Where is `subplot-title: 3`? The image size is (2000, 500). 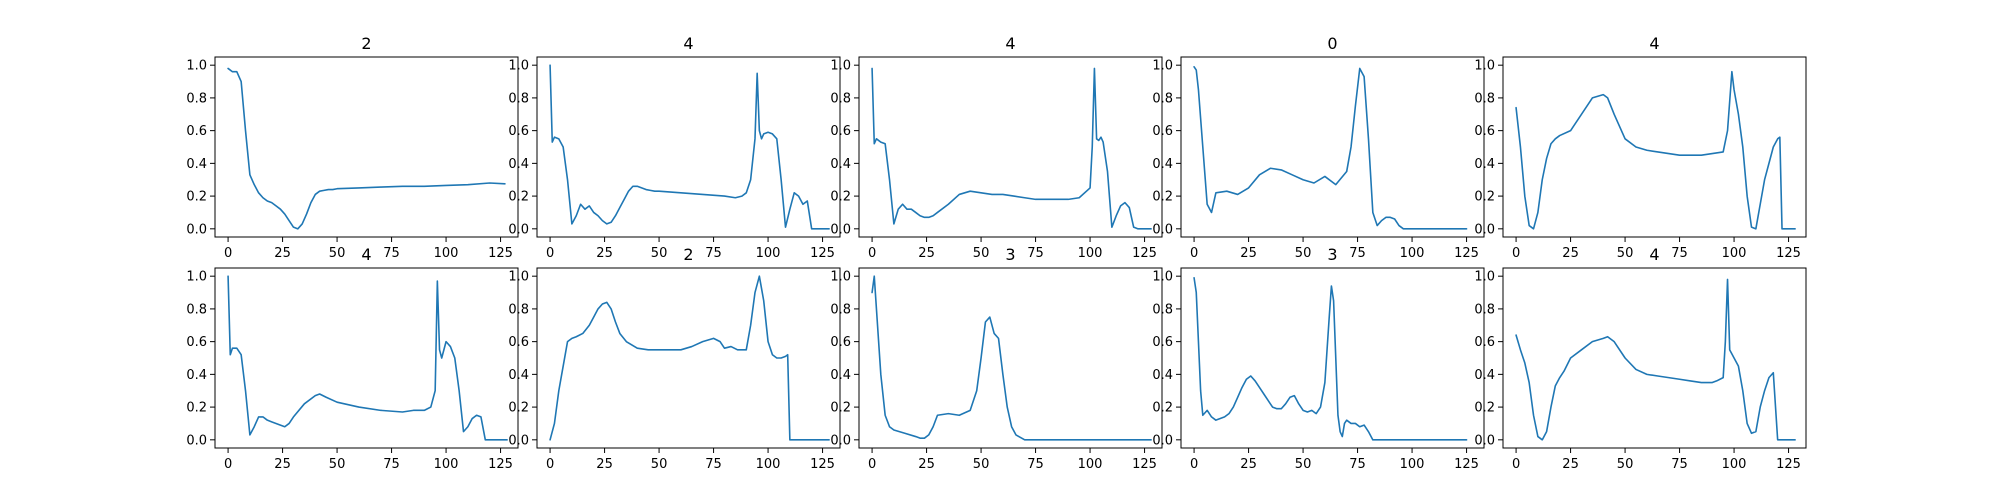
subplot-title: 3 is located at coordinates (1332, 254).